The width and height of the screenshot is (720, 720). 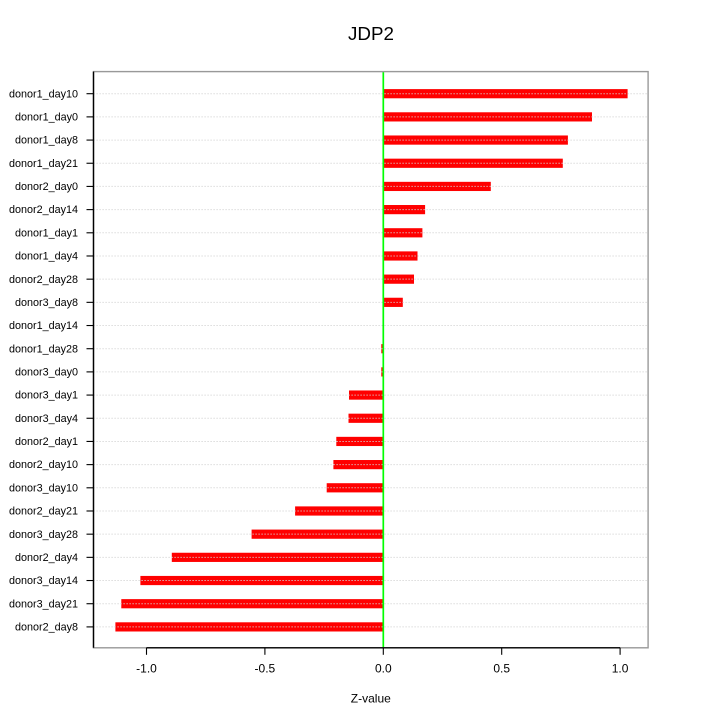 I want to click on svg-text: donor1_day10, so click(x=43, y=94).